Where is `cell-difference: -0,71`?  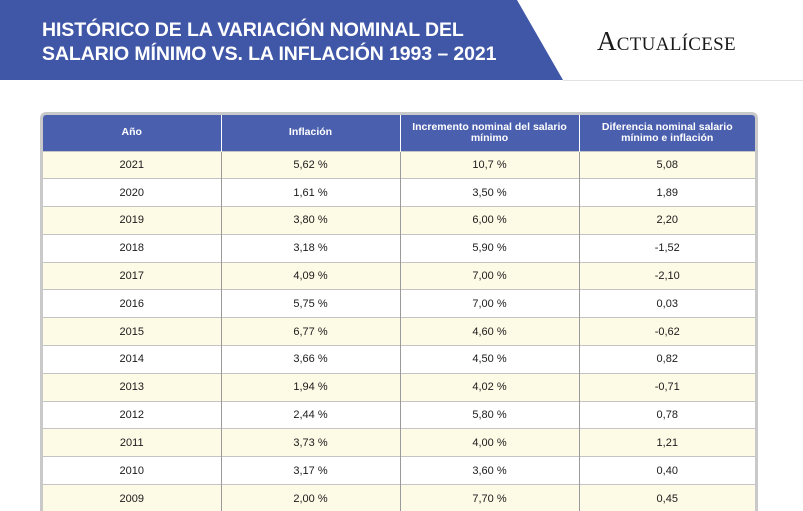 cell-difference: -0,71 is located at coordinates (666, 387).